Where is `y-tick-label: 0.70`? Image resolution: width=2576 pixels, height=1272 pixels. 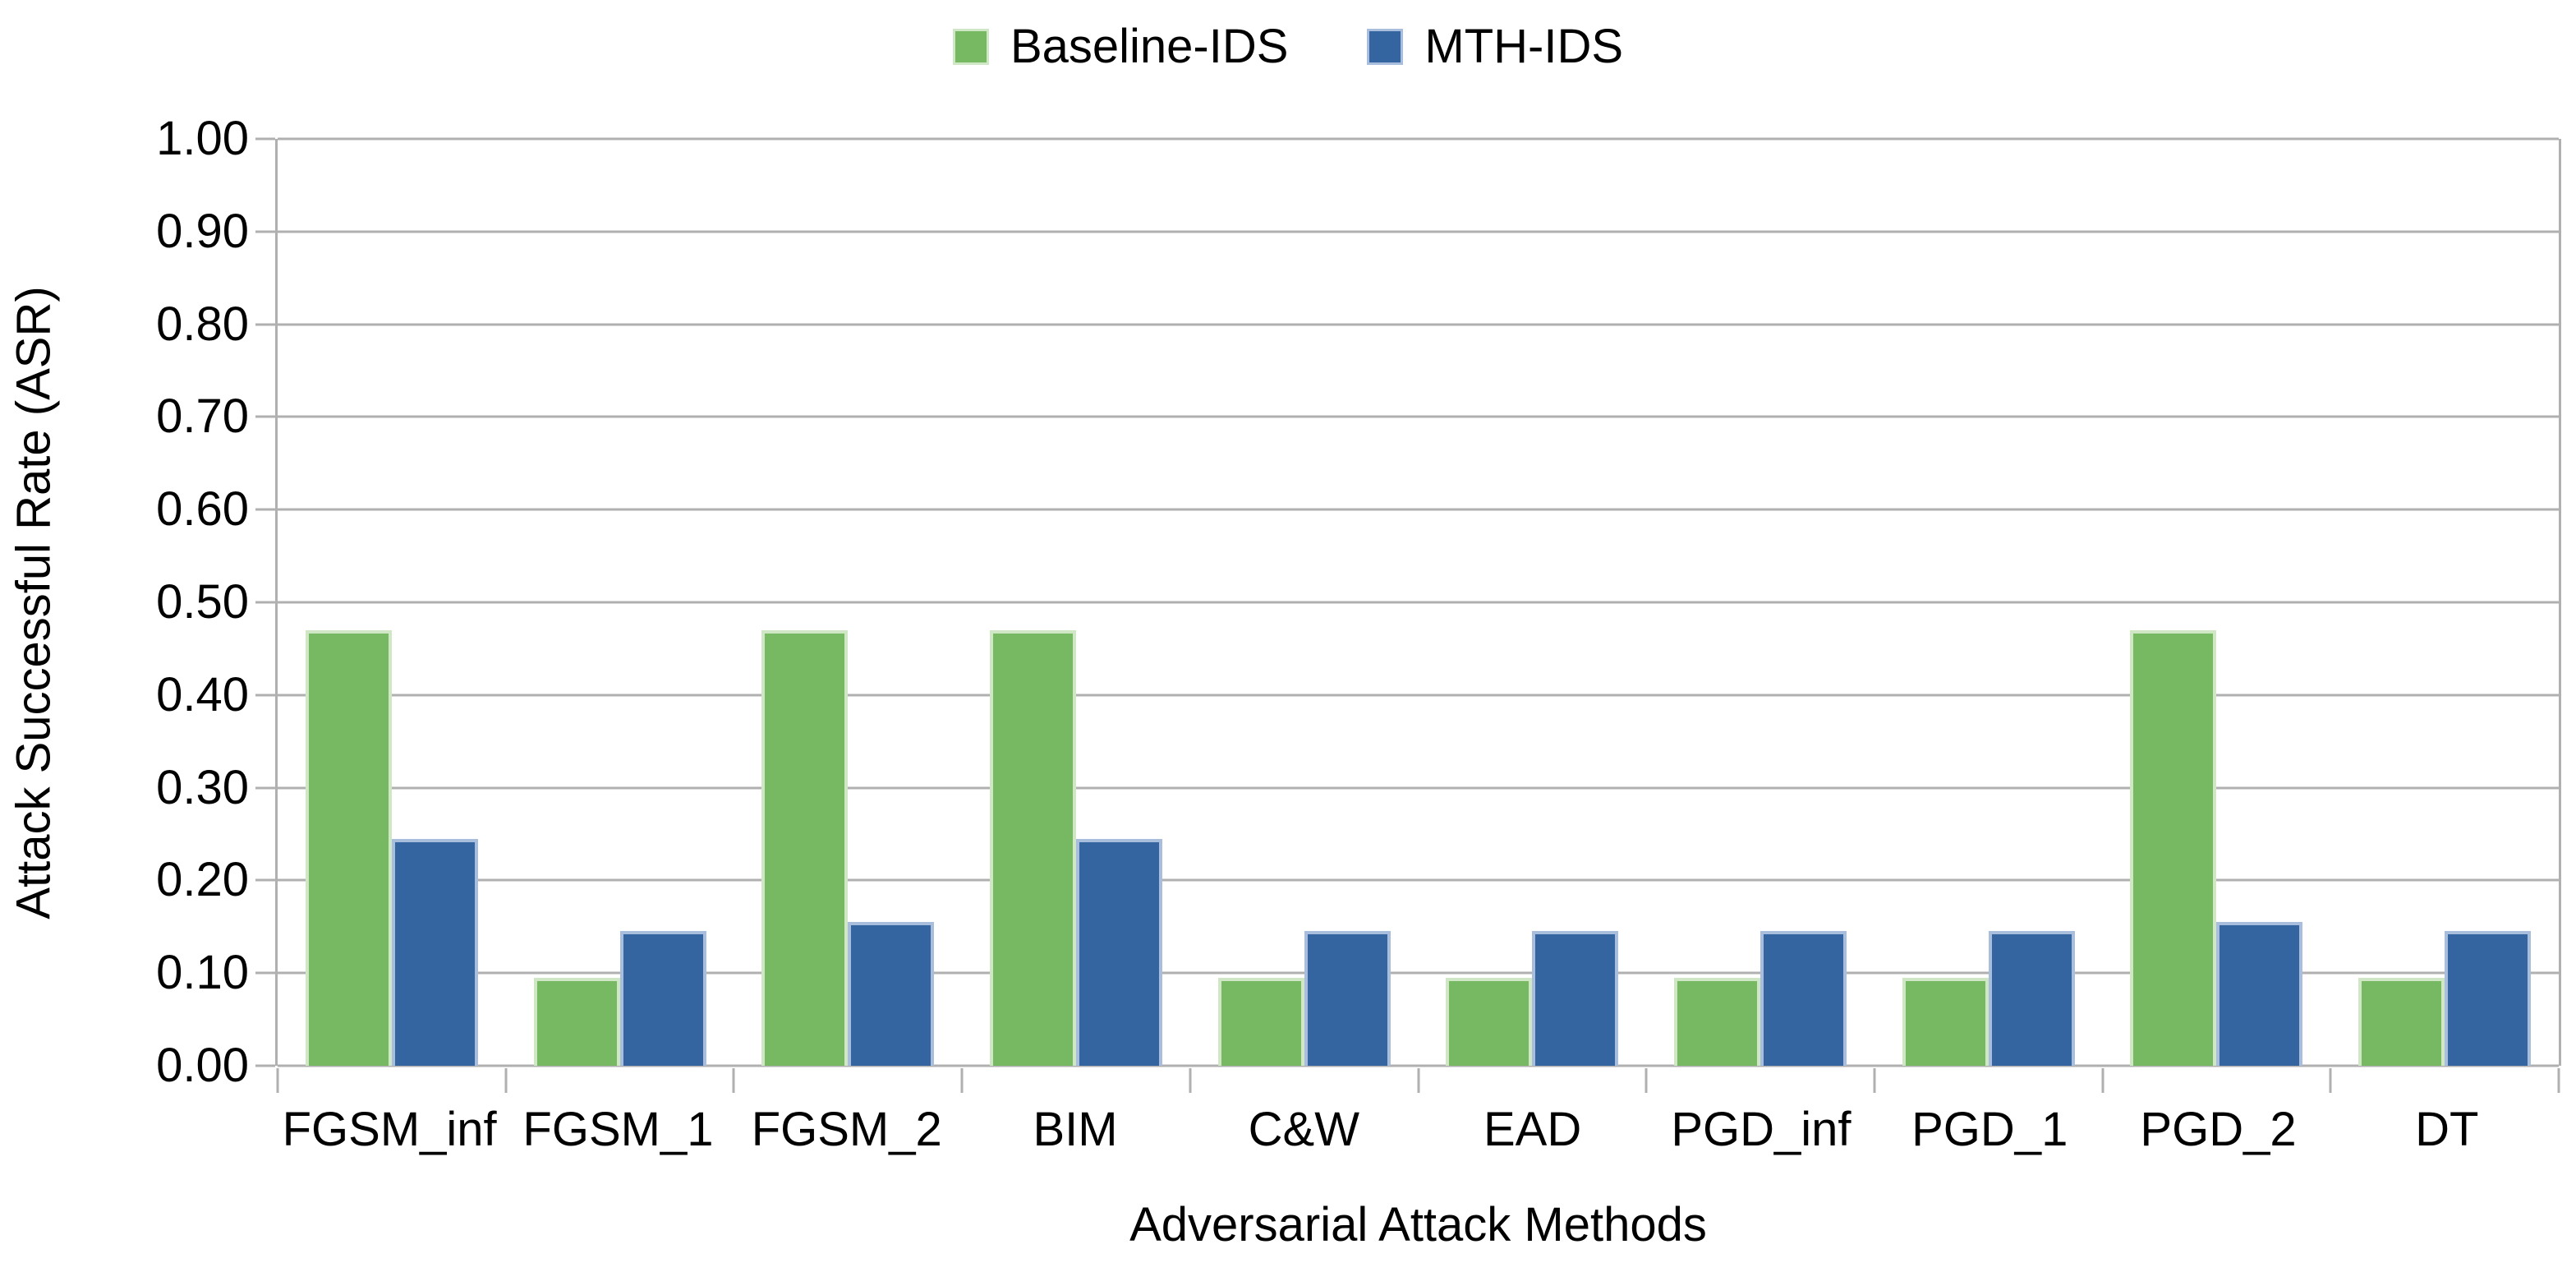
y-tick-label: 0.70 is located at coordinates (203, 417).